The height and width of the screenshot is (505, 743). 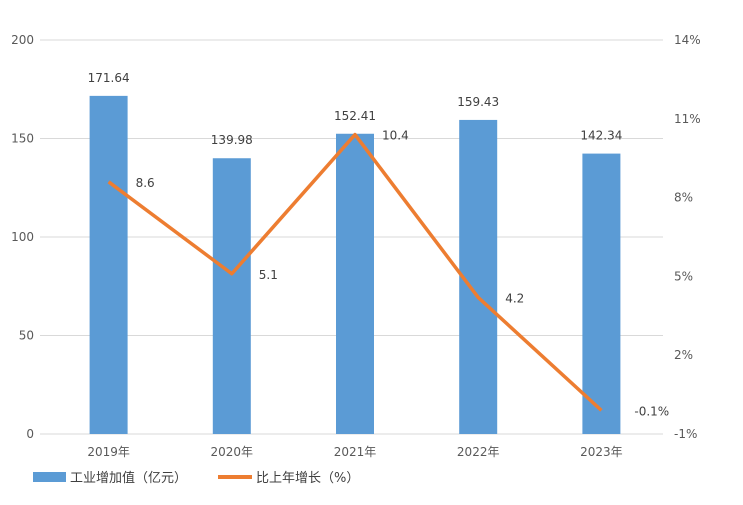 I want to click on legend-line-label: 比上年增长（%）, so click(x=307, y=478).